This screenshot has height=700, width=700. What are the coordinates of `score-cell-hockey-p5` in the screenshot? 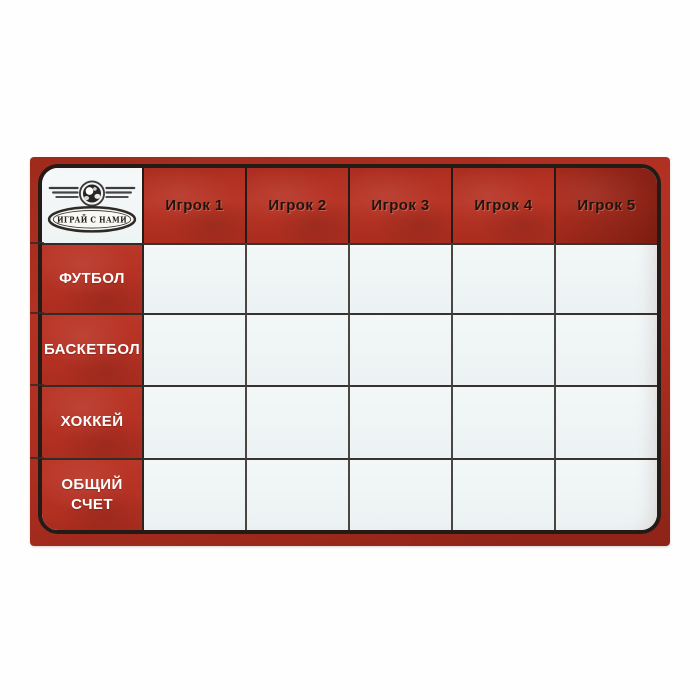 It's located at (605, 421).